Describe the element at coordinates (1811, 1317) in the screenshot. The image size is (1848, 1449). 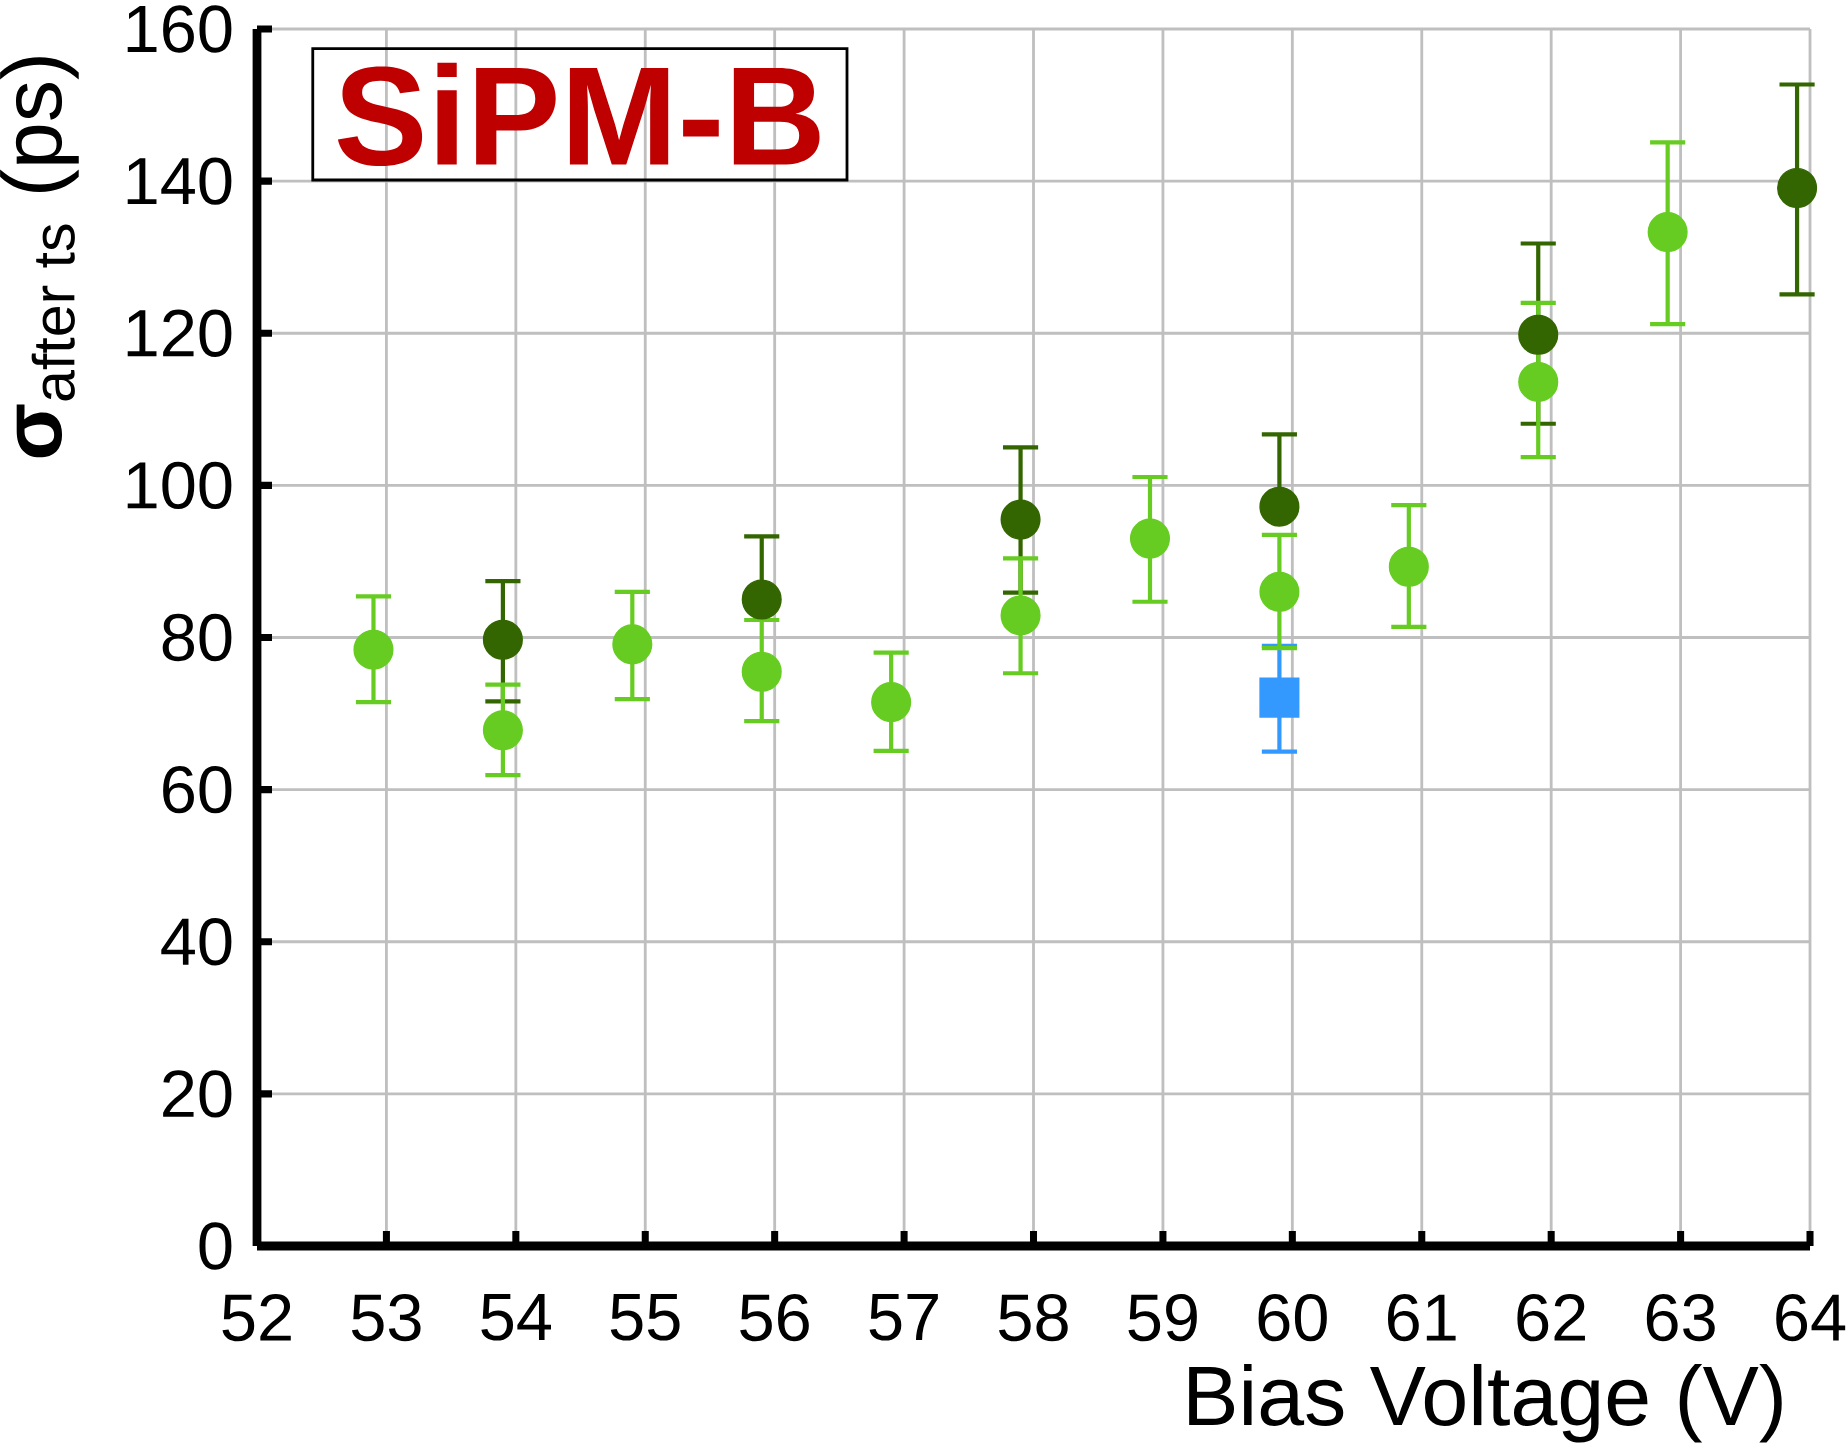
I see `x-tick-label: 64` at that location.